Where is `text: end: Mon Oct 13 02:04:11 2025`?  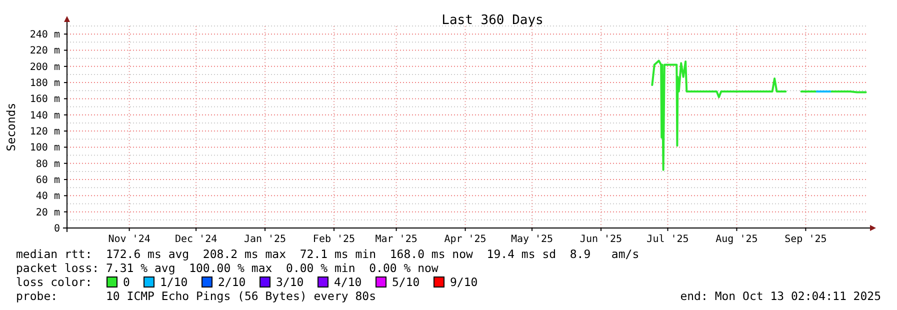
text: end: Mon Oct 13 02:04:11 2025 is located at coordinates (780, 296).